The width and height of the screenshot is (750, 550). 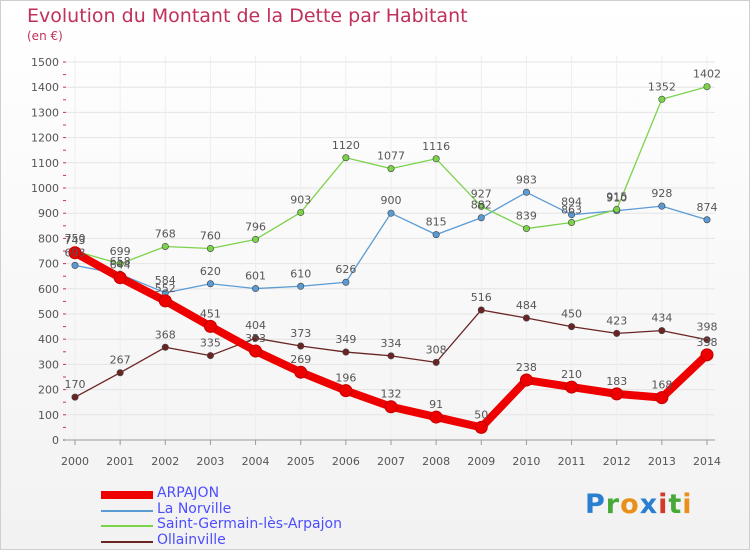 I want to click on data-label: 658, so click(x=120, y=261).